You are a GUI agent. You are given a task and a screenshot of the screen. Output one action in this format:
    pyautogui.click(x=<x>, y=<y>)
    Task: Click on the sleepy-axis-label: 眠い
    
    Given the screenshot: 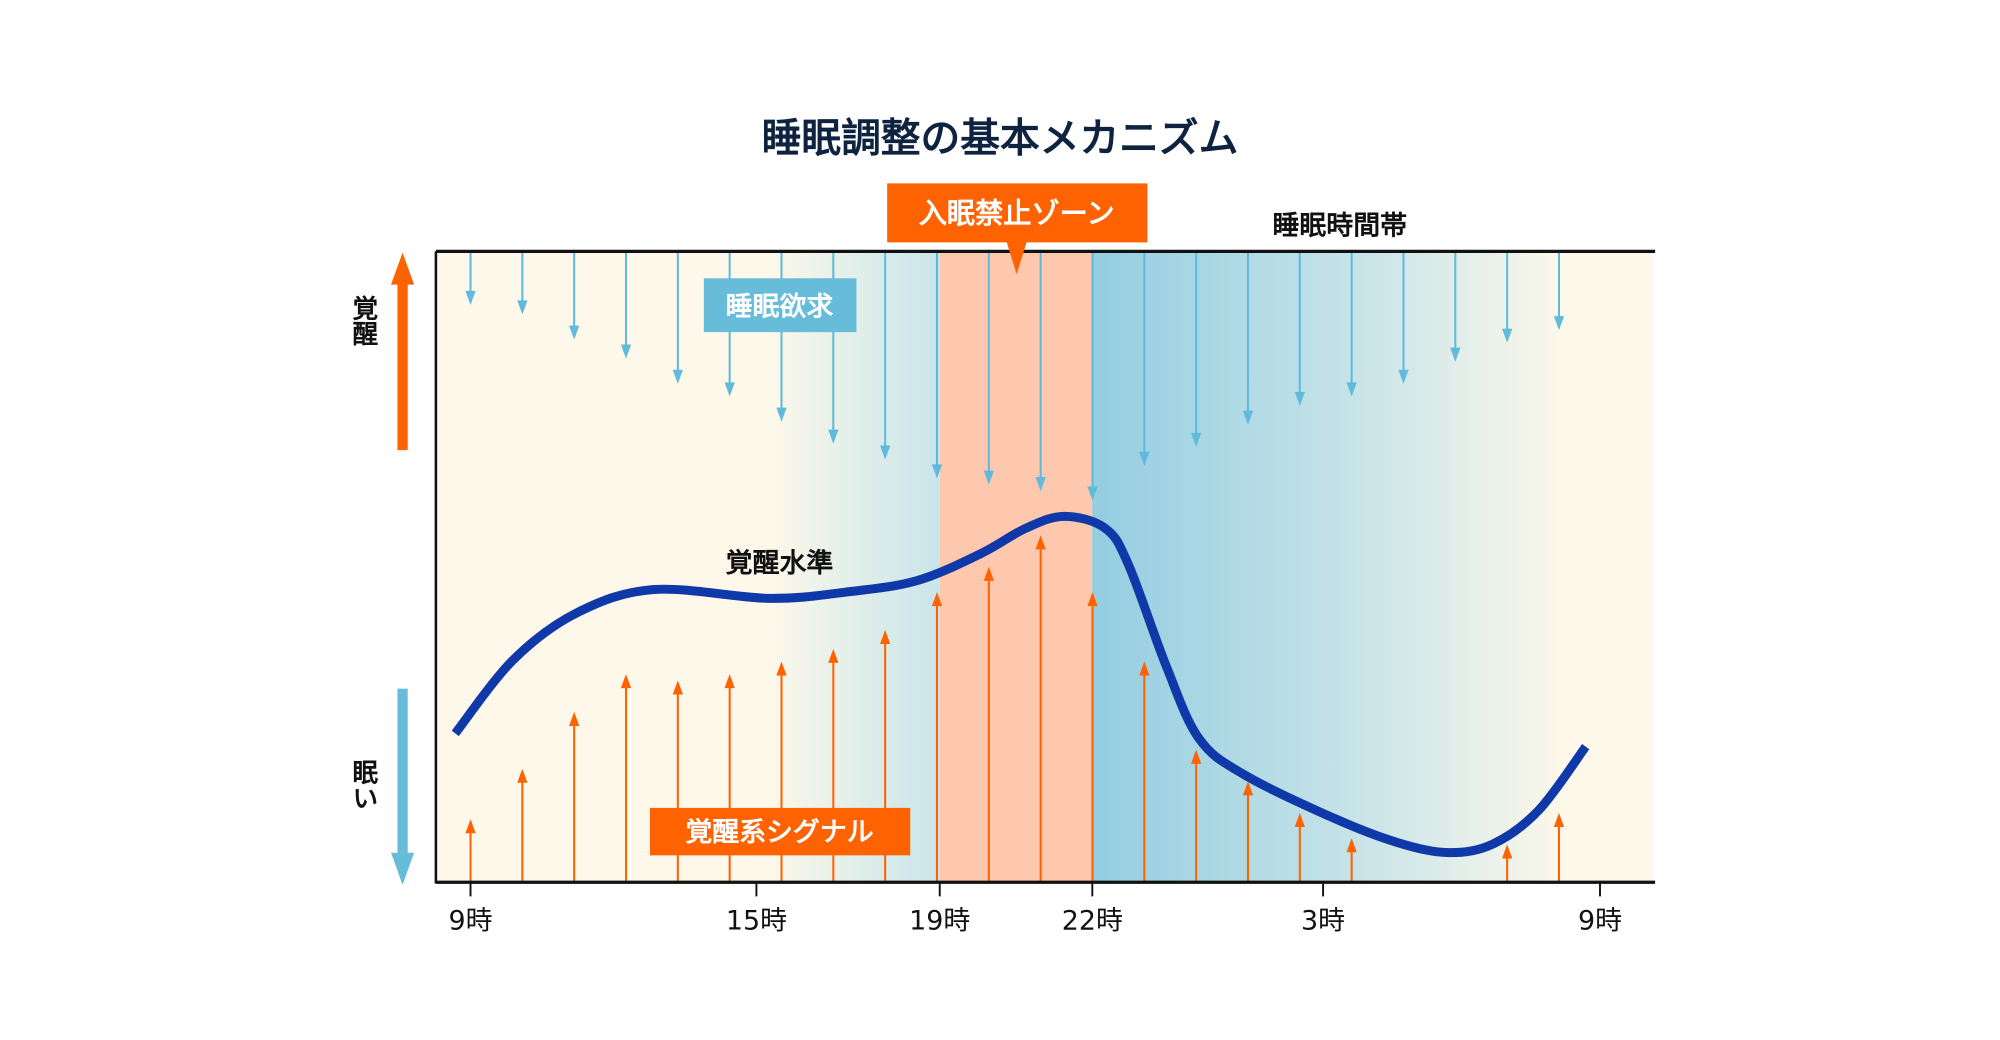 What is the action you would take?
    pyautogui.click(x=363, y=784)
    